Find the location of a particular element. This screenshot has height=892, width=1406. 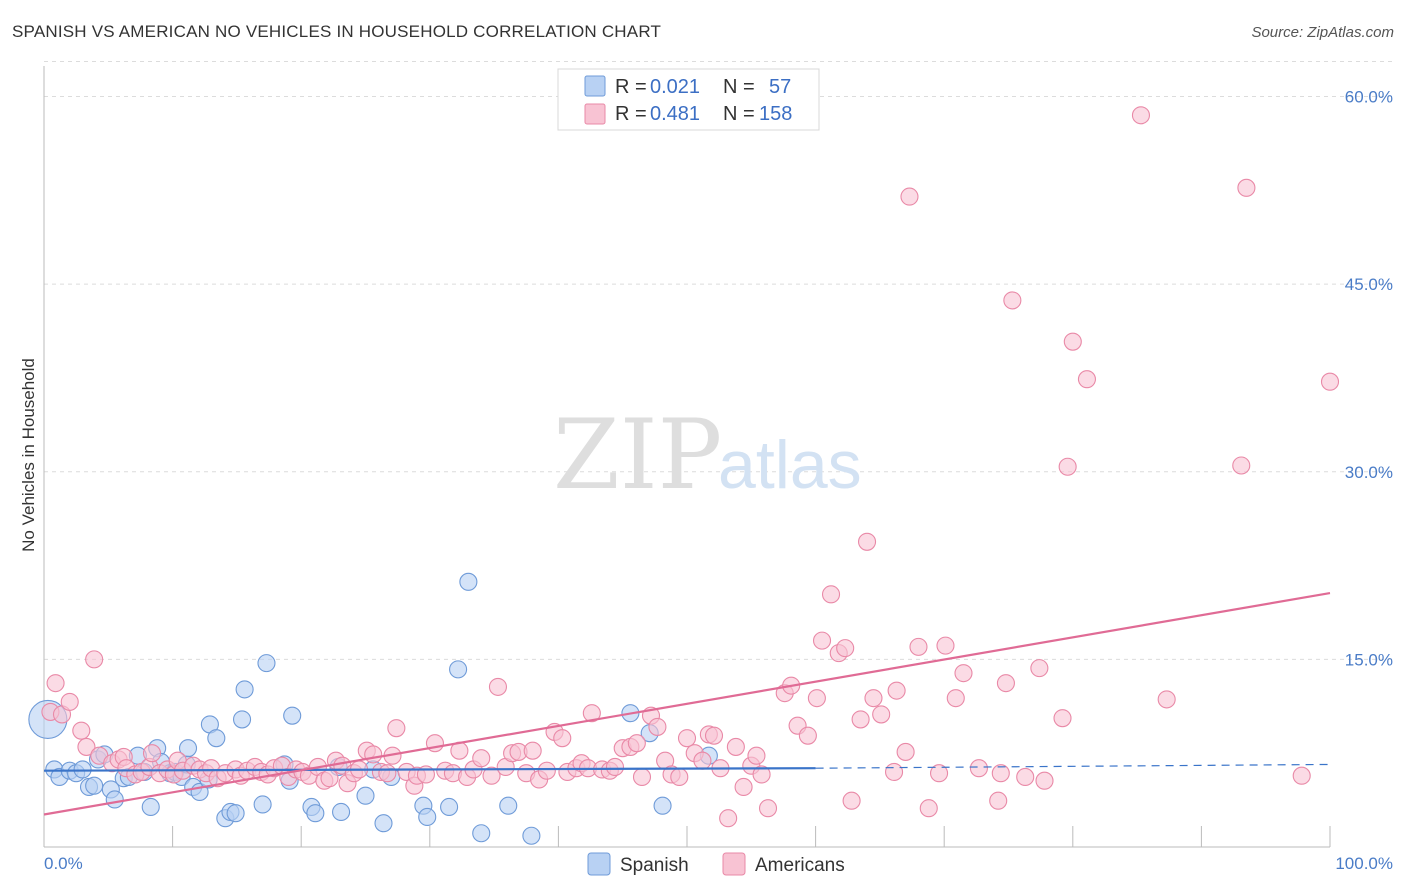

stats-legend: R = 0.021 N = 57 R = 0.481 N = 158 is located at coordinates (688, 99).